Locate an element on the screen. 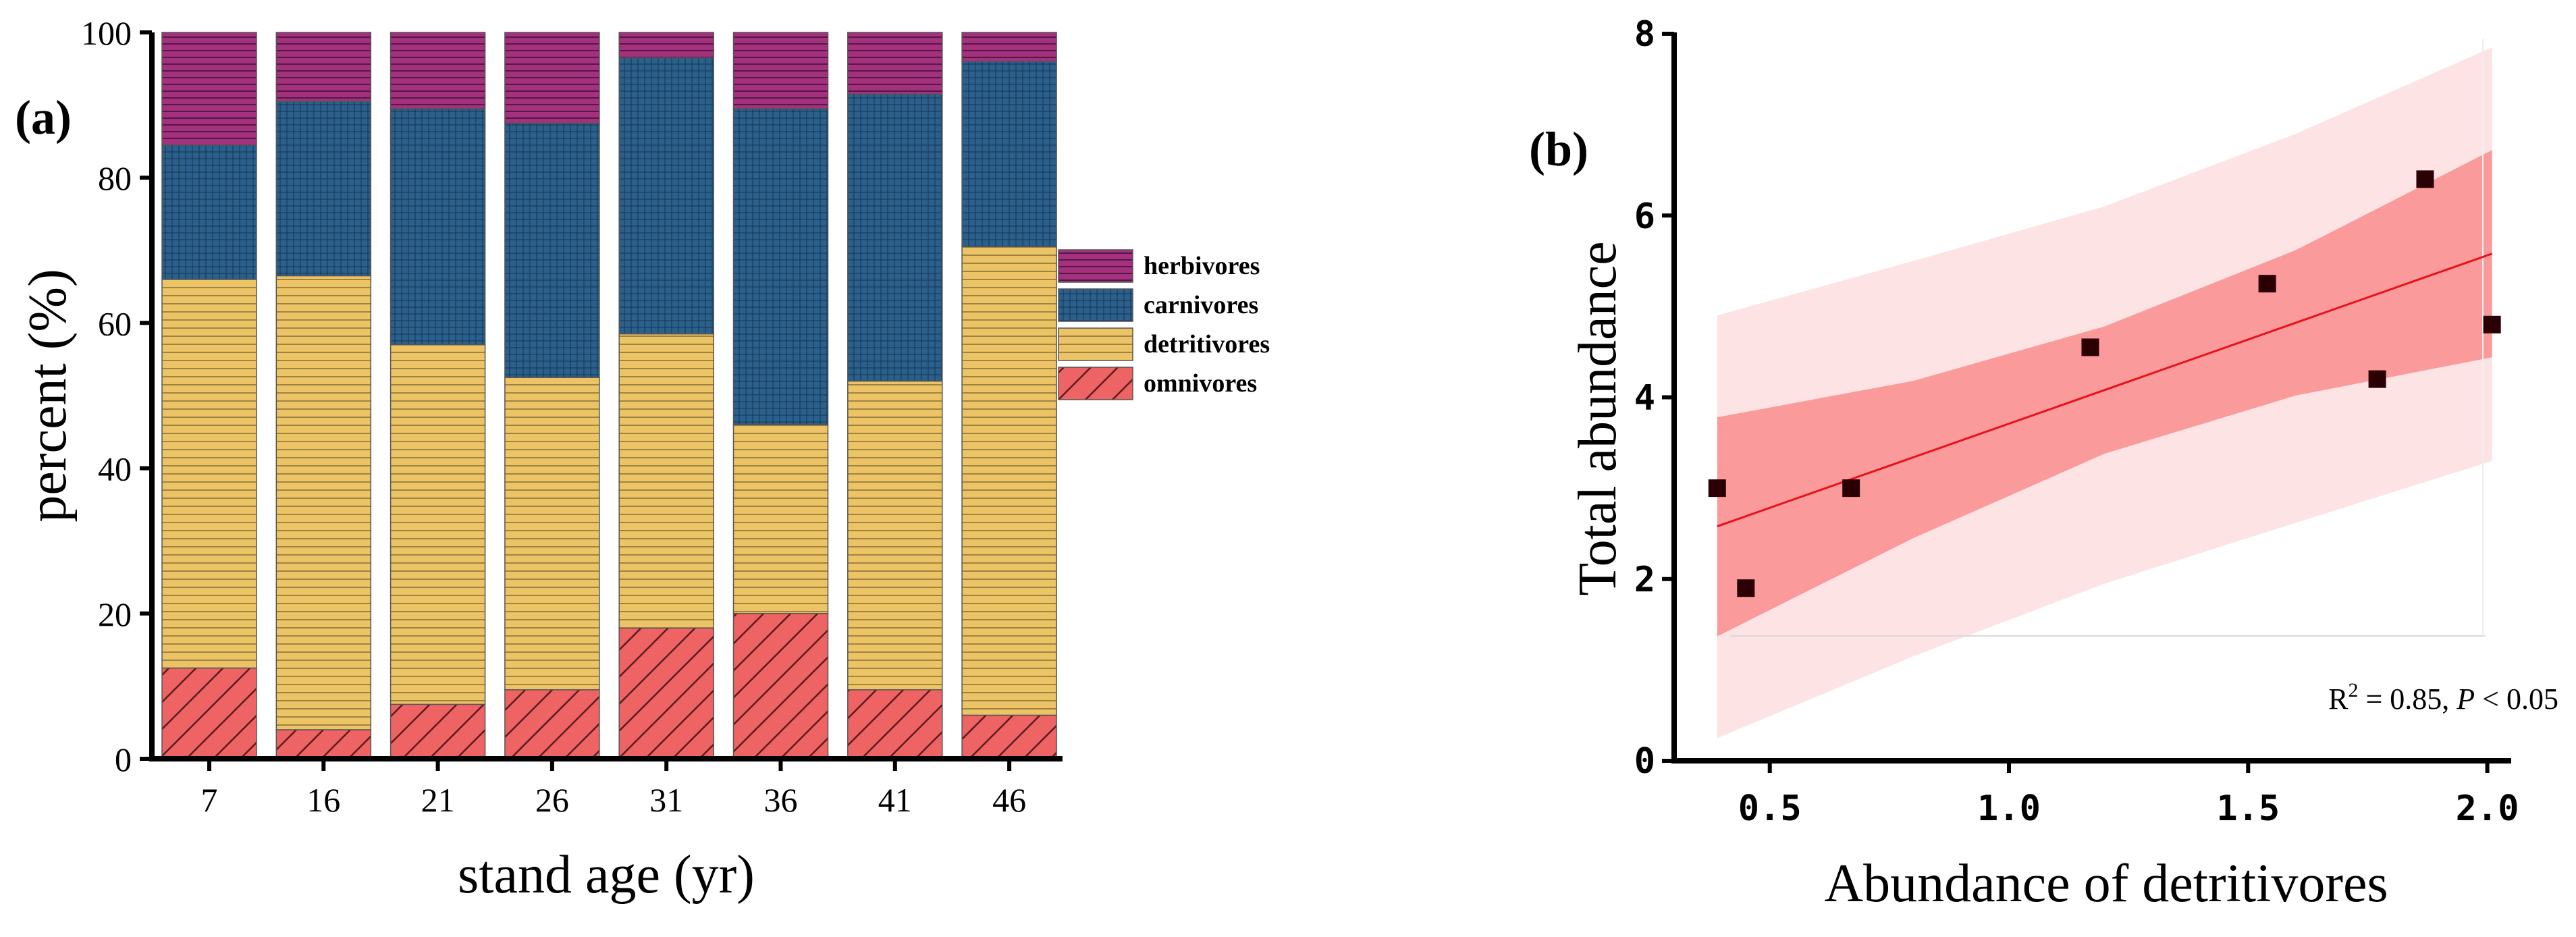  p-value: < 0.05 is located at coordinates (2516, 699).